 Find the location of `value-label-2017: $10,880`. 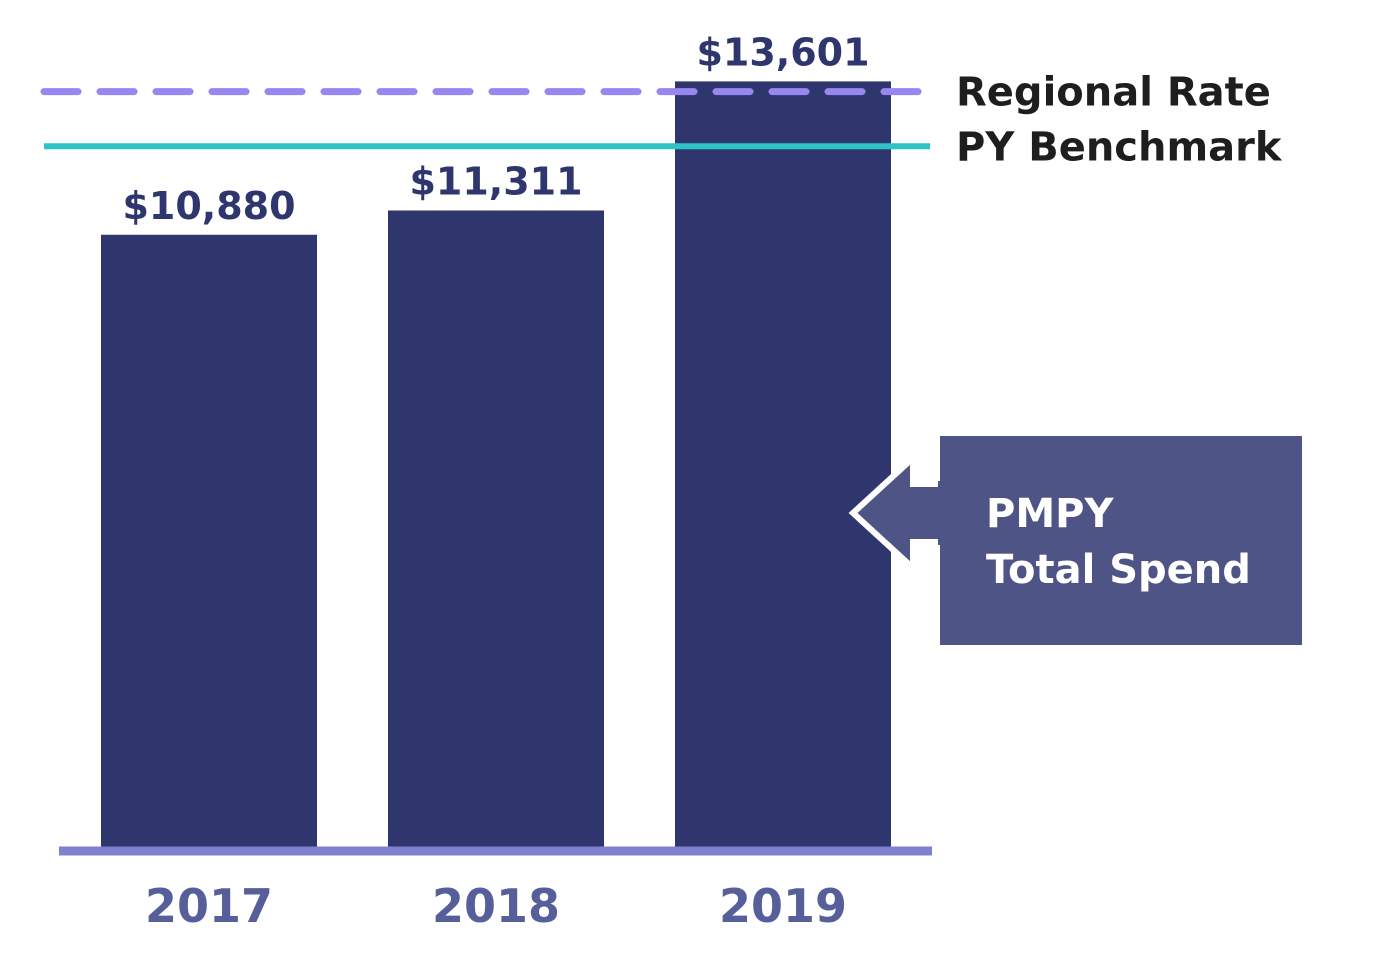

value-label-2017: $10,880 is located at coordinates (208, 206).